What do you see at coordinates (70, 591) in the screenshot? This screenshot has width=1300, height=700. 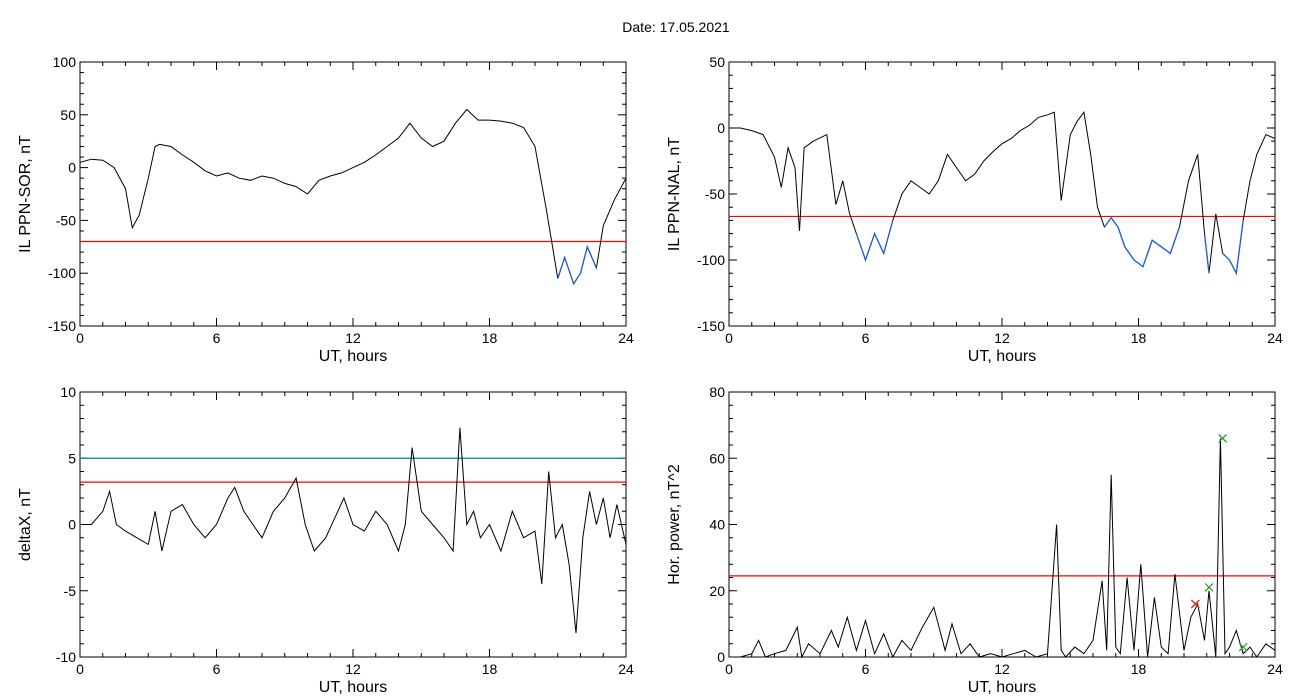 I see `y-tick-label: -5` at bounding box center [70, 591].